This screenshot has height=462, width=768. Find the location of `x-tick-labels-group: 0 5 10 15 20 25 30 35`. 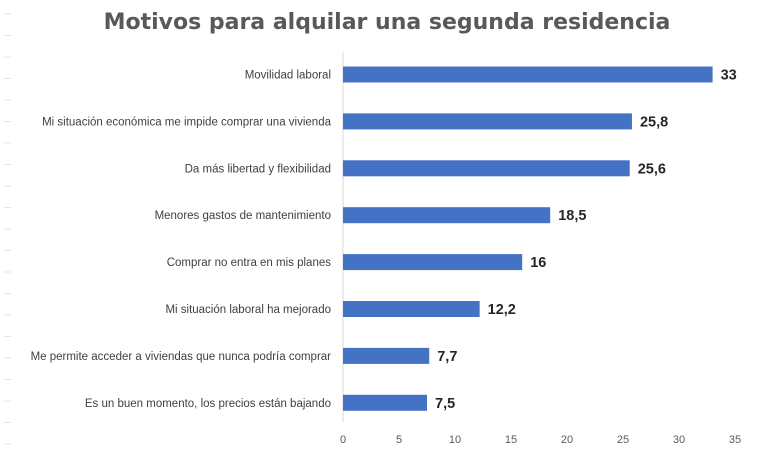

x-tick-labels-group: 0 5 10 15 20 25 30 35 is located at coordinates (540, 440).